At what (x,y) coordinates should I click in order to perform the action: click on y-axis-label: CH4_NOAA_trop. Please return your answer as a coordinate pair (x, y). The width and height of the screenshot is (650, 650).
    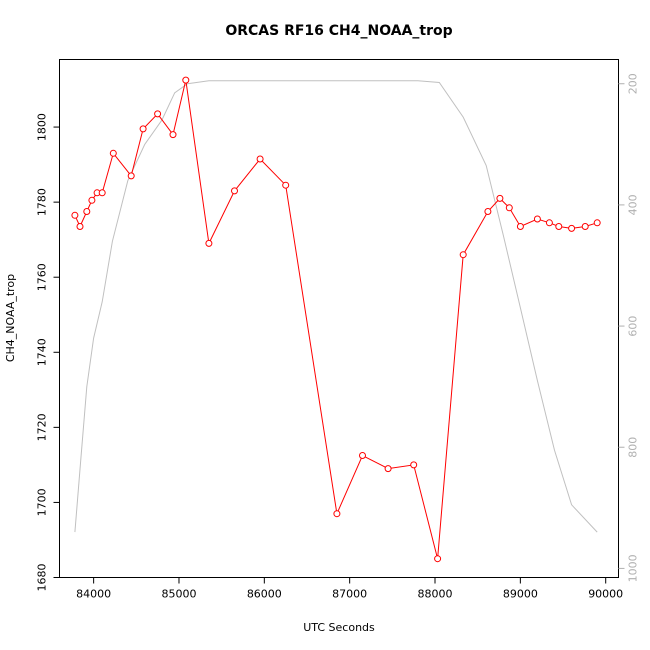
    Looking at the image, I should click on (10, 318).